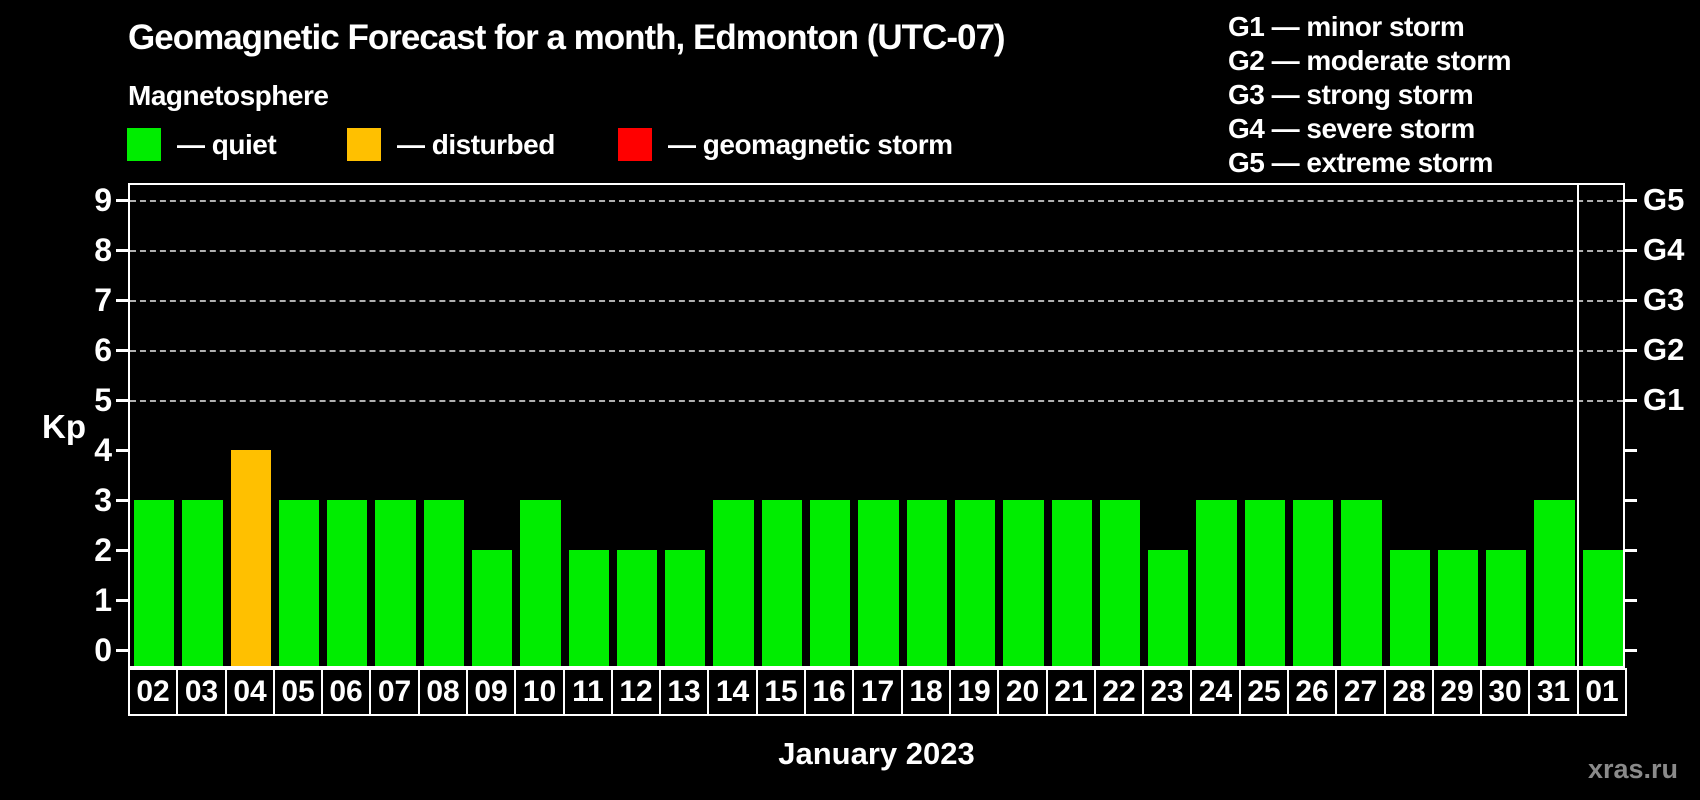  What do you see at coordinates (227, 144) in the screenshot?
I see `legend-label-quiet: — quiet` at bounding box center [227, 144].